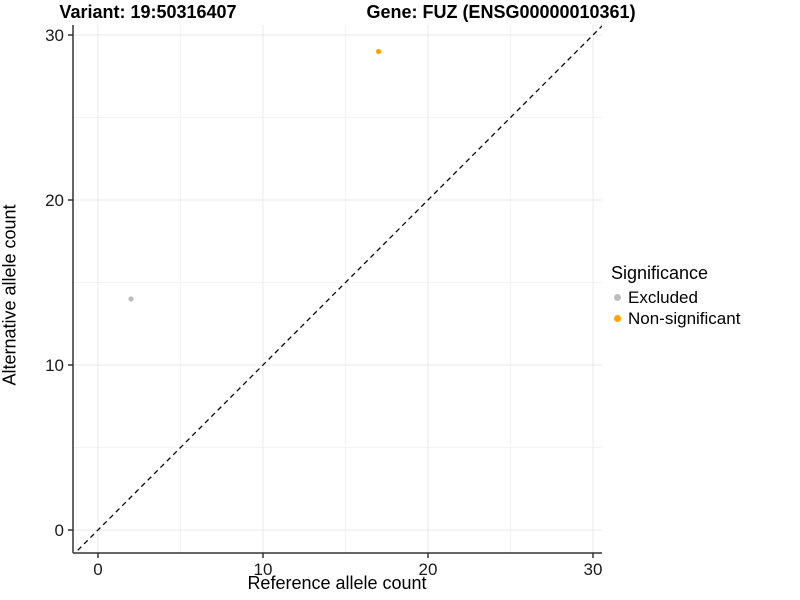 Image resolution: width=800 pixels, height=600 pixels. What do you see at coordinates (617, 297) in the screenshot?
I see `excluded-dot-icon` at bounding box center [617, 297].